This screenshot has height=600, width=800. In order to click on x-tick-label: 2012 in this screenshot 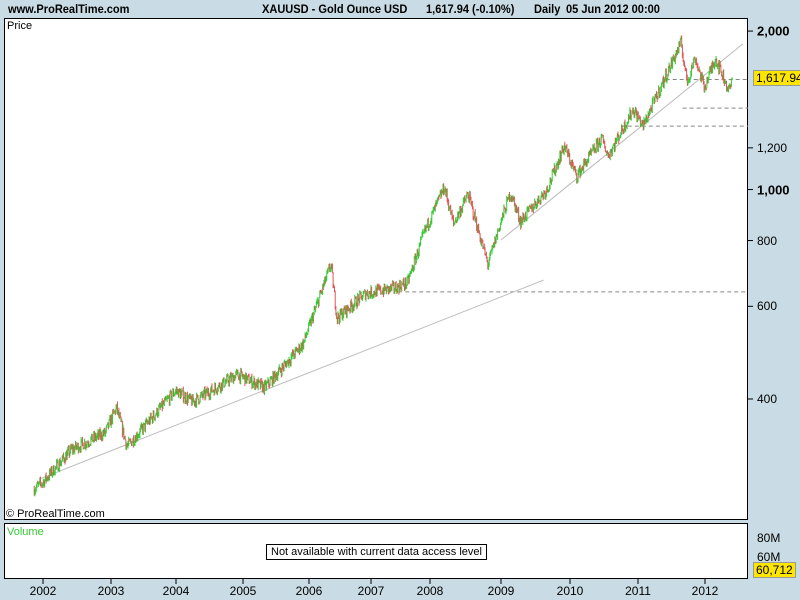, I will do `click(705, 591)`.